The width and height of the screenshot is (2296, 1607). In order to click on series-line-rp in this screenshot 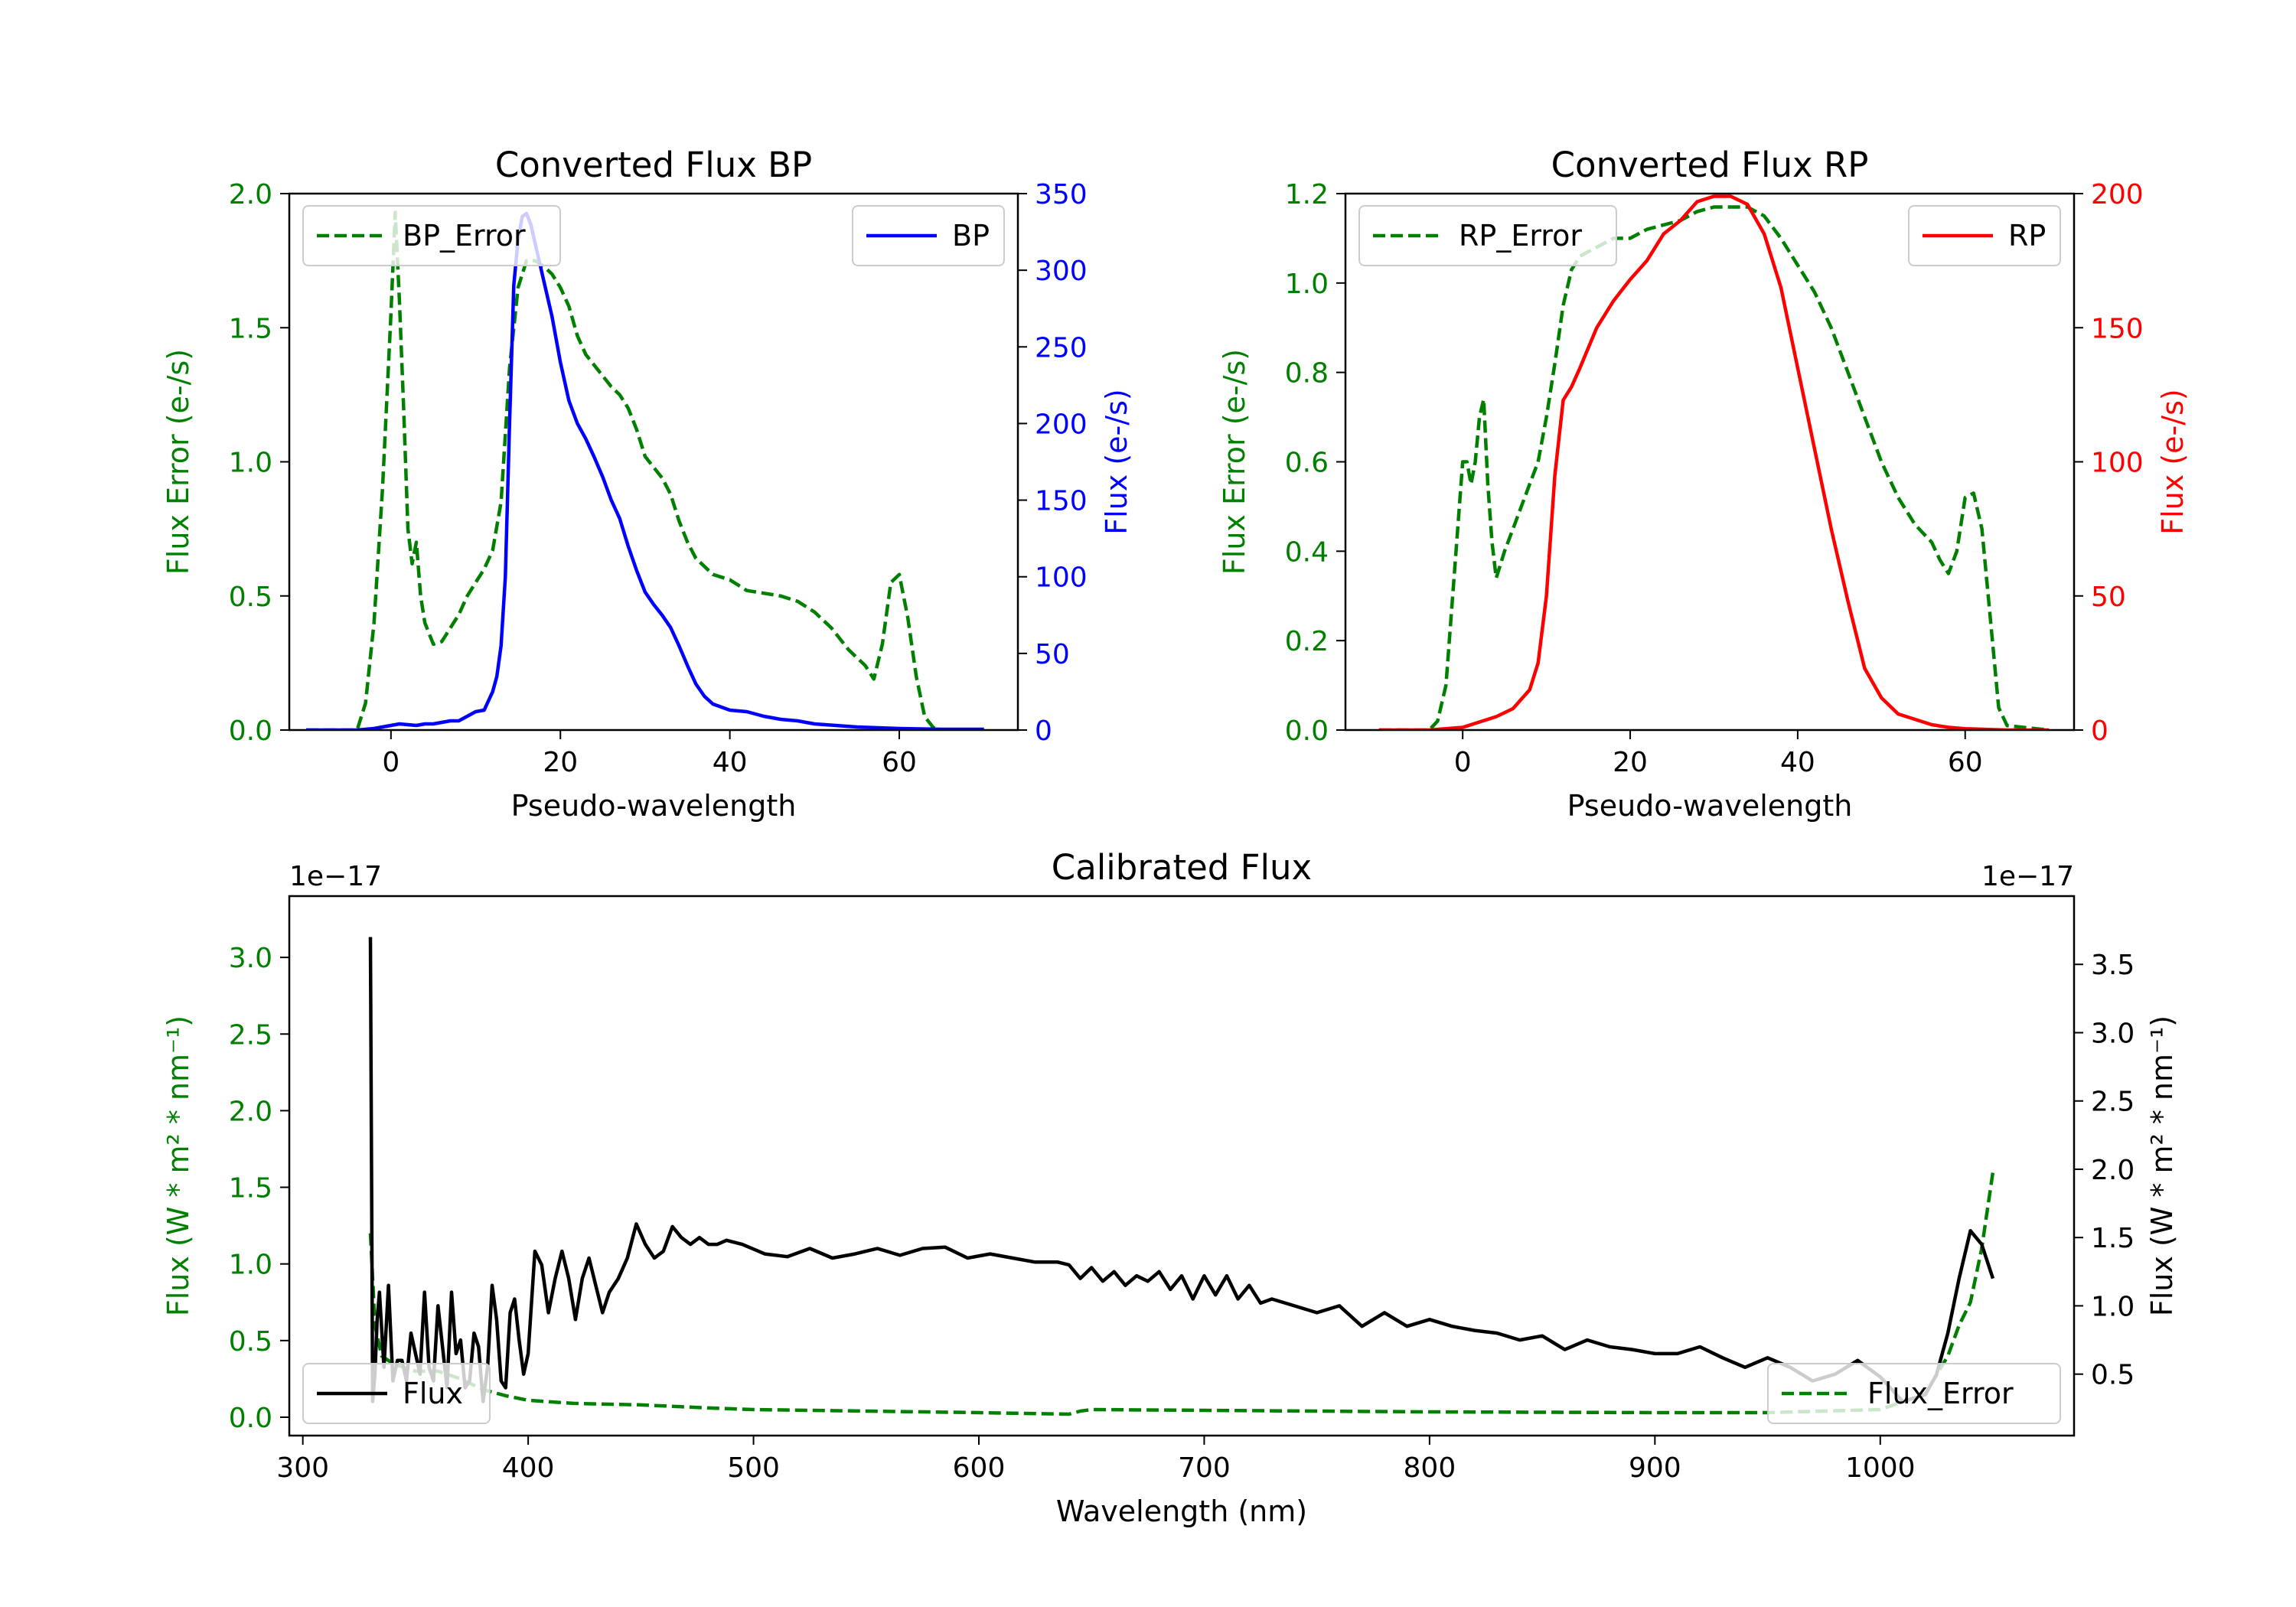, I will do `click(1714, 462)`.